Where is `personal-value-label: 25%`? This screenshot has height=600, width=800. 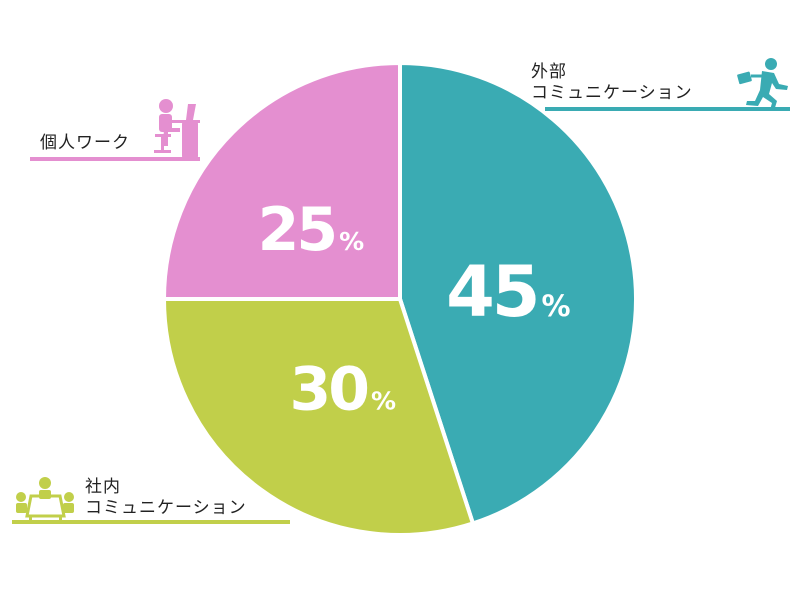 personal-value-label: 25% is located at coordinates (311, 230).